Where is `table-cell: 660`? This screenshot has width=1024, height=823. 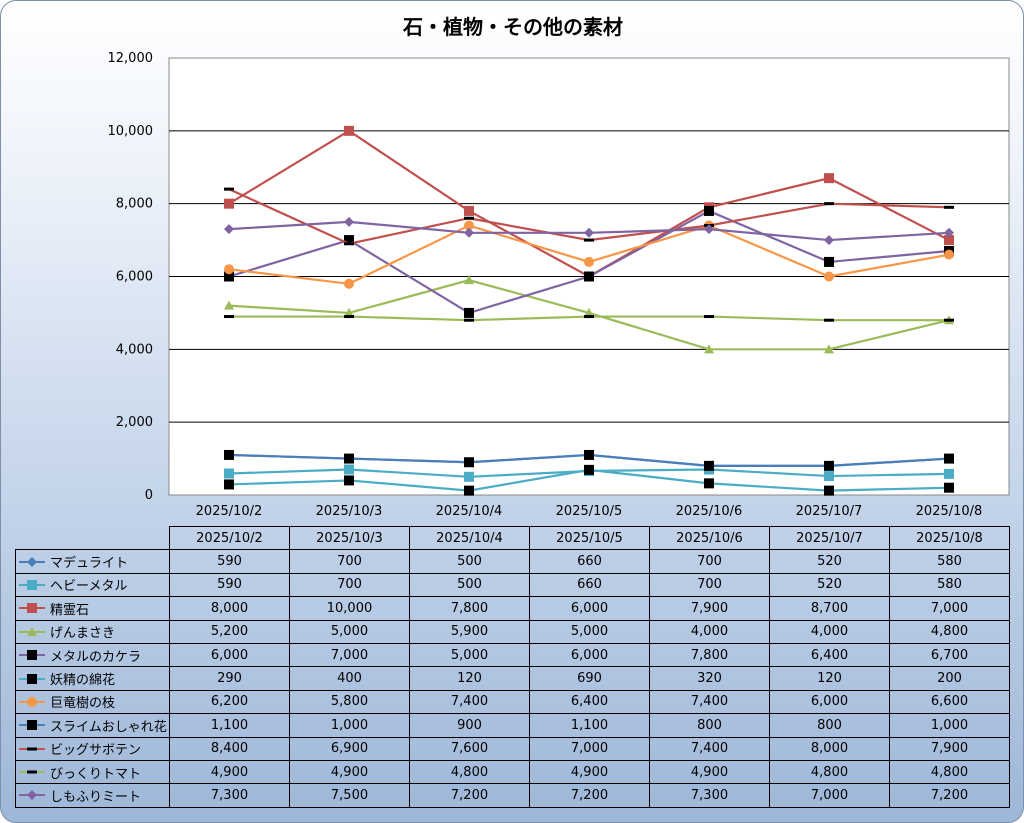
table-cell: 660 is located at coordinates (589, 585).